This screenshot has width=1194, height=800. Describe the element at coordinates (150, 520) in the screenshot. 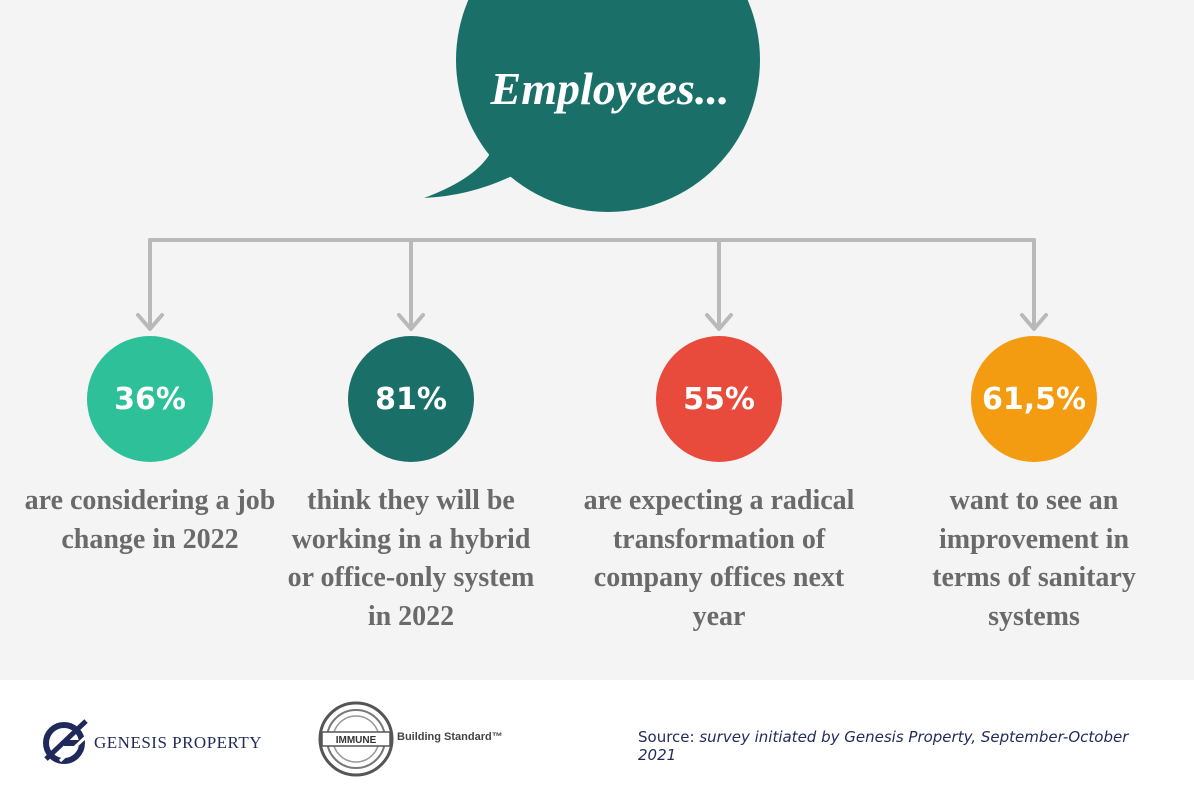

I see `stat-description-1: are considering a job change in 2022` at that location.